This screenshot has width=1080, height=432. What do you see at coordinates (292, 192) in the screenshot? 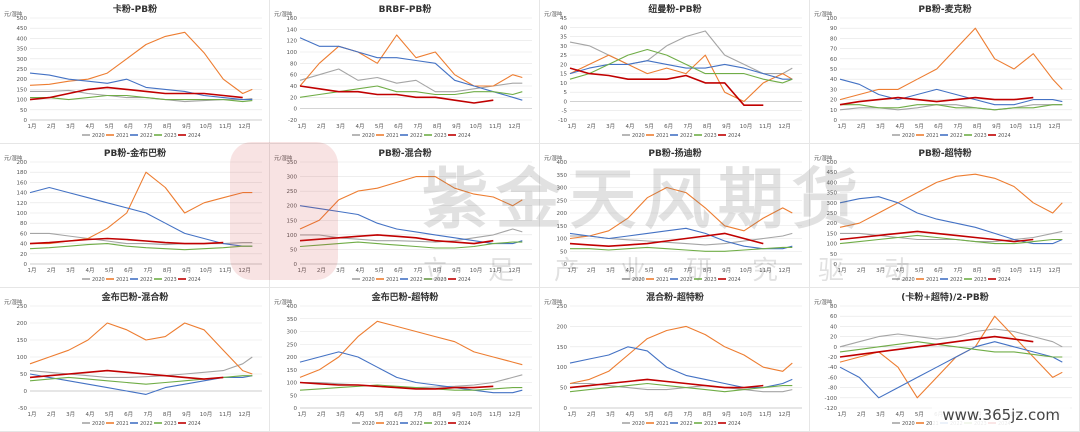
I see `y-tick-label: 250` at bounding box center [292, 192].